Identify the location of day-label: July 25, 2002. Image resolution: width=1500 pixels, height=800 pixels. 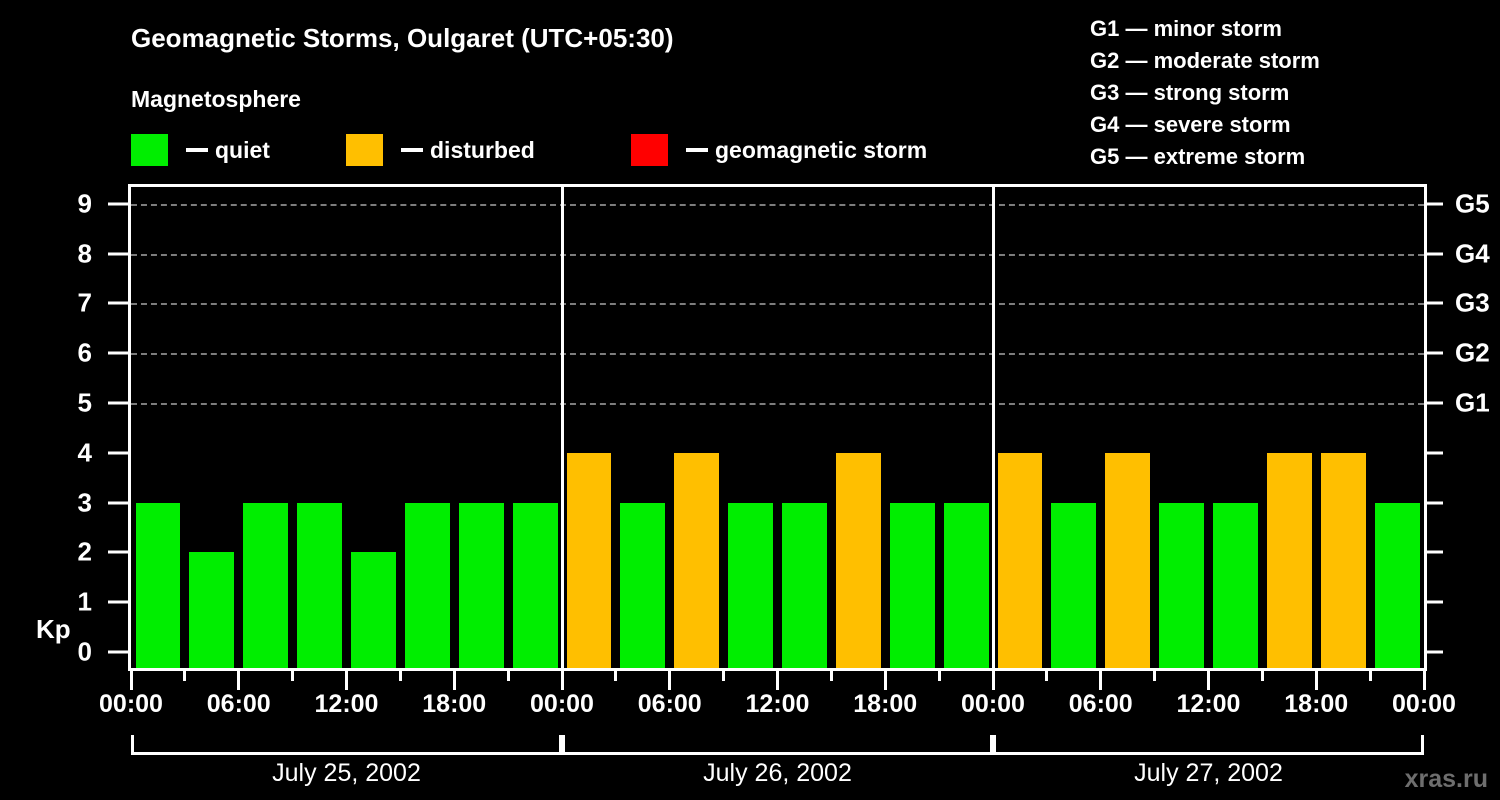
(346, 773).